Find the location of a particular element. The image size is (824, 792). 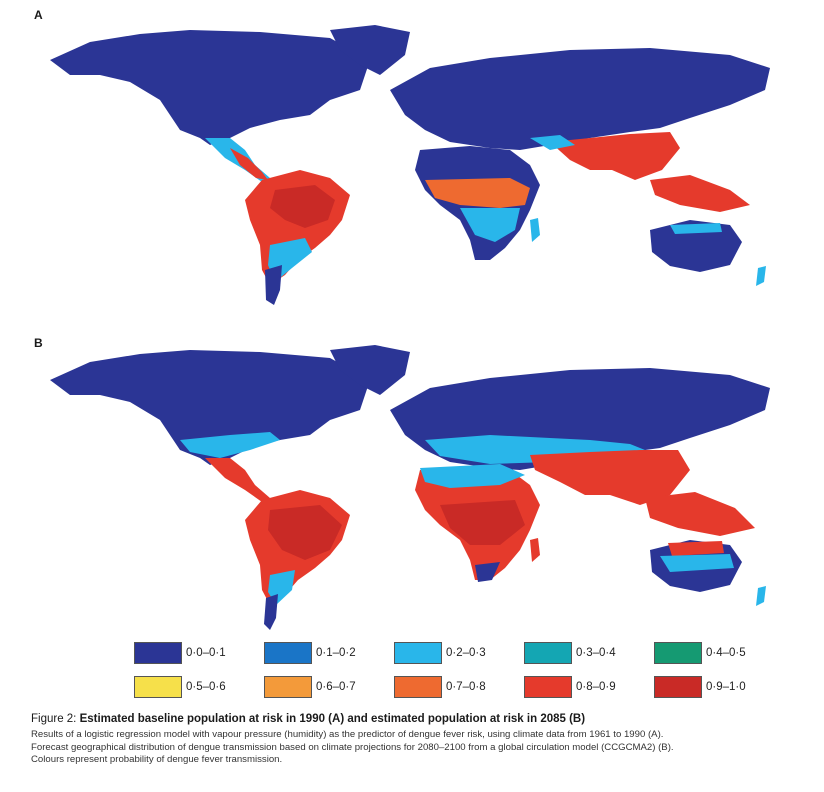

legend-item: 0·5–0·6 is located at coordinates (180, 687).